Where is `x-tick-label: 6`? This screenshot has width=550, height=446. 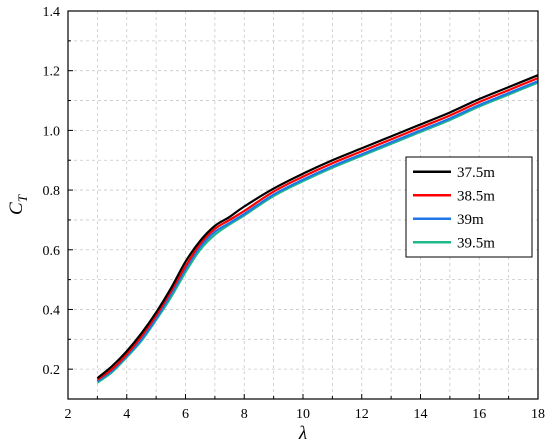 x-tick-label: 6 is located at coordinates (185, 414).